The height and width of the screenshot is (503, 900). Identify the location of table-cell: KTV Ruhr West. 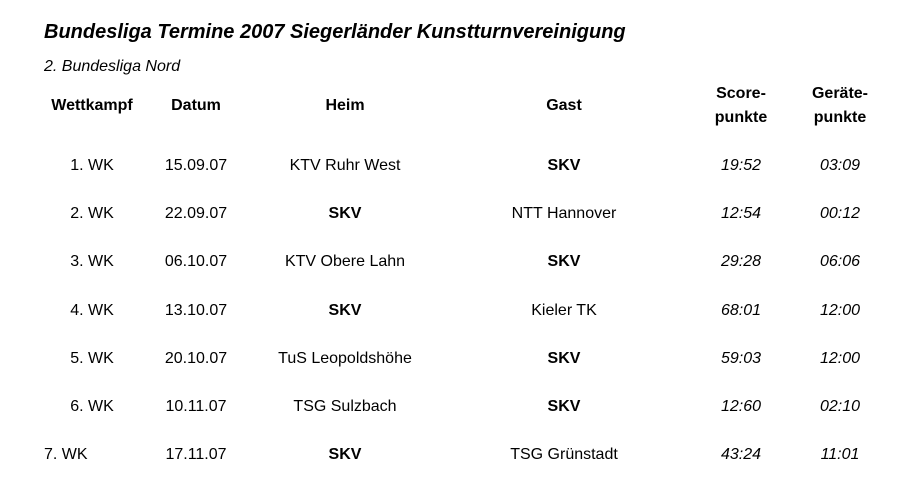
(345, 165).